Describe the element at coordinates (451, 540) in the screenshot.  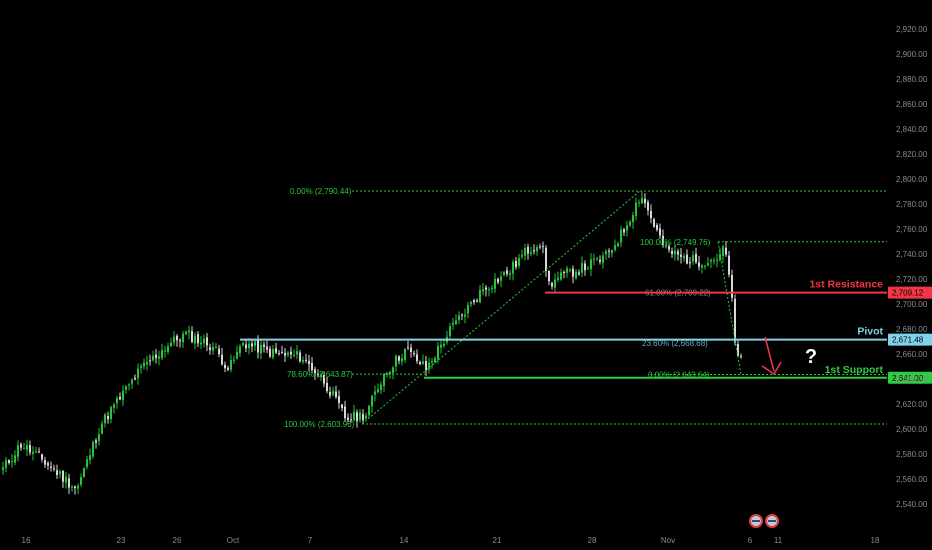
I see `time-axis: 16 23 26 Oct 7 14 21 28 Nov 6 11 18` at that location.